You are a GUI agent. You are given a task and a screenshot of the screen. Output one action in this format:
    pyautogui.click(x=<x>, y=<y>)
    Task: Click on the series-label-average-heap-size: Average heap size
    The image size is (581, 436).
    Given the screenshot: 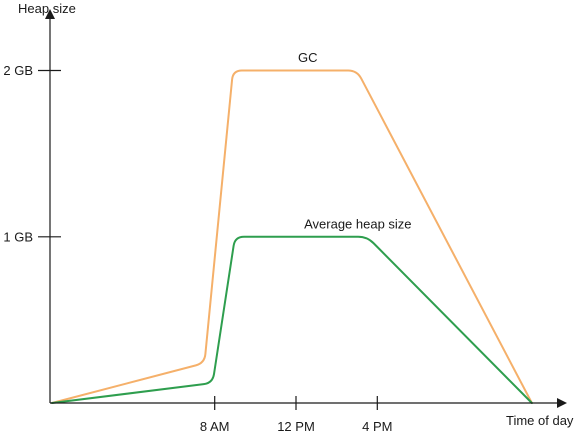 What is the action you would take?
    pyautogui.click(x=357, y=223)
    